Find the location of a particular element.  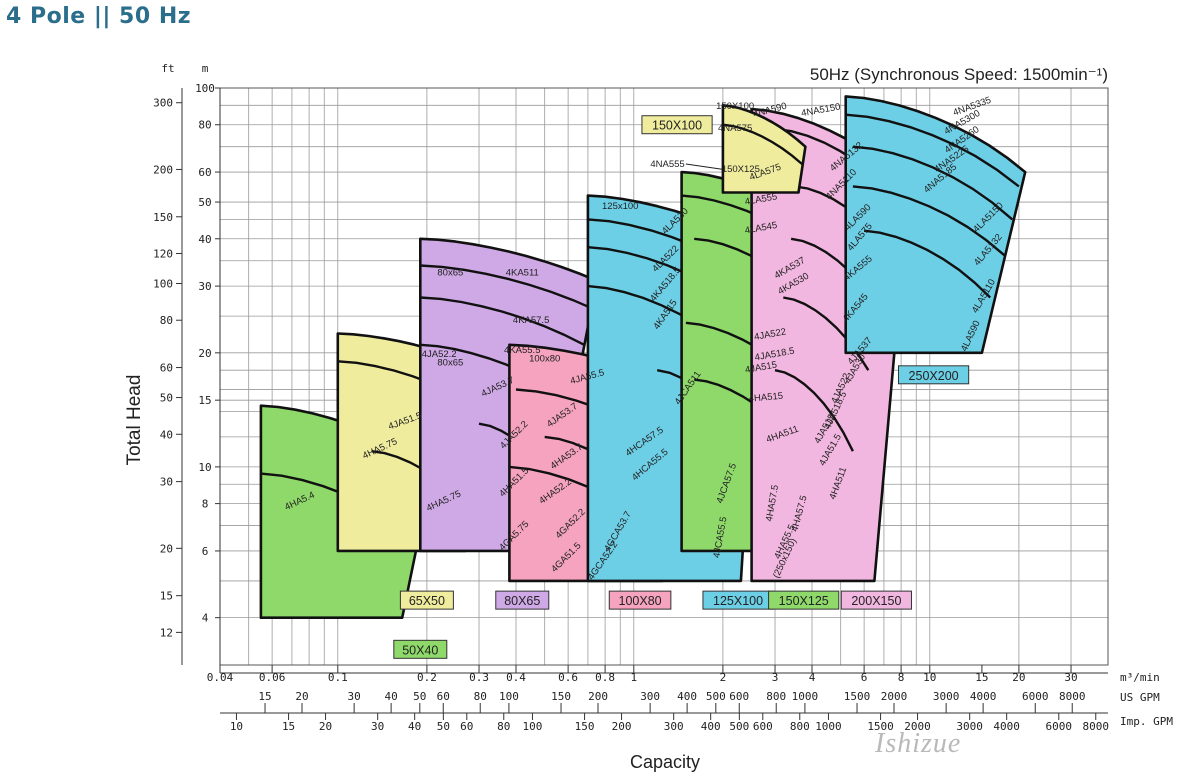

us-gpm-tick-label: 4000 is located at coordinates (983, 696).